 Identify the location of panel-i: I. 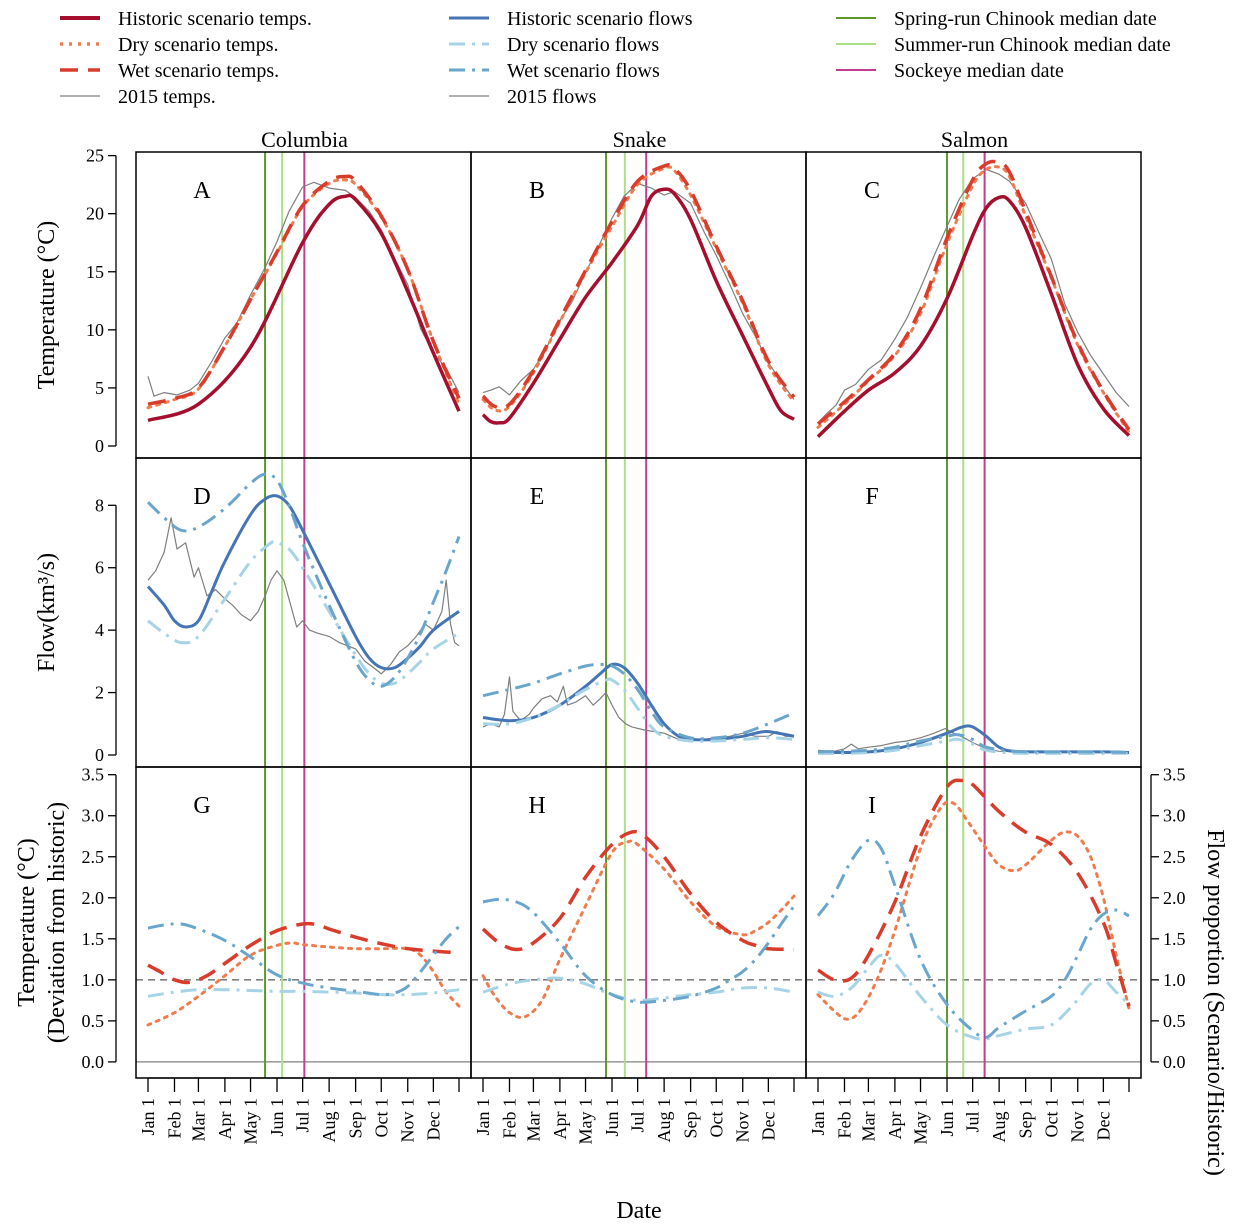
(973, 922).